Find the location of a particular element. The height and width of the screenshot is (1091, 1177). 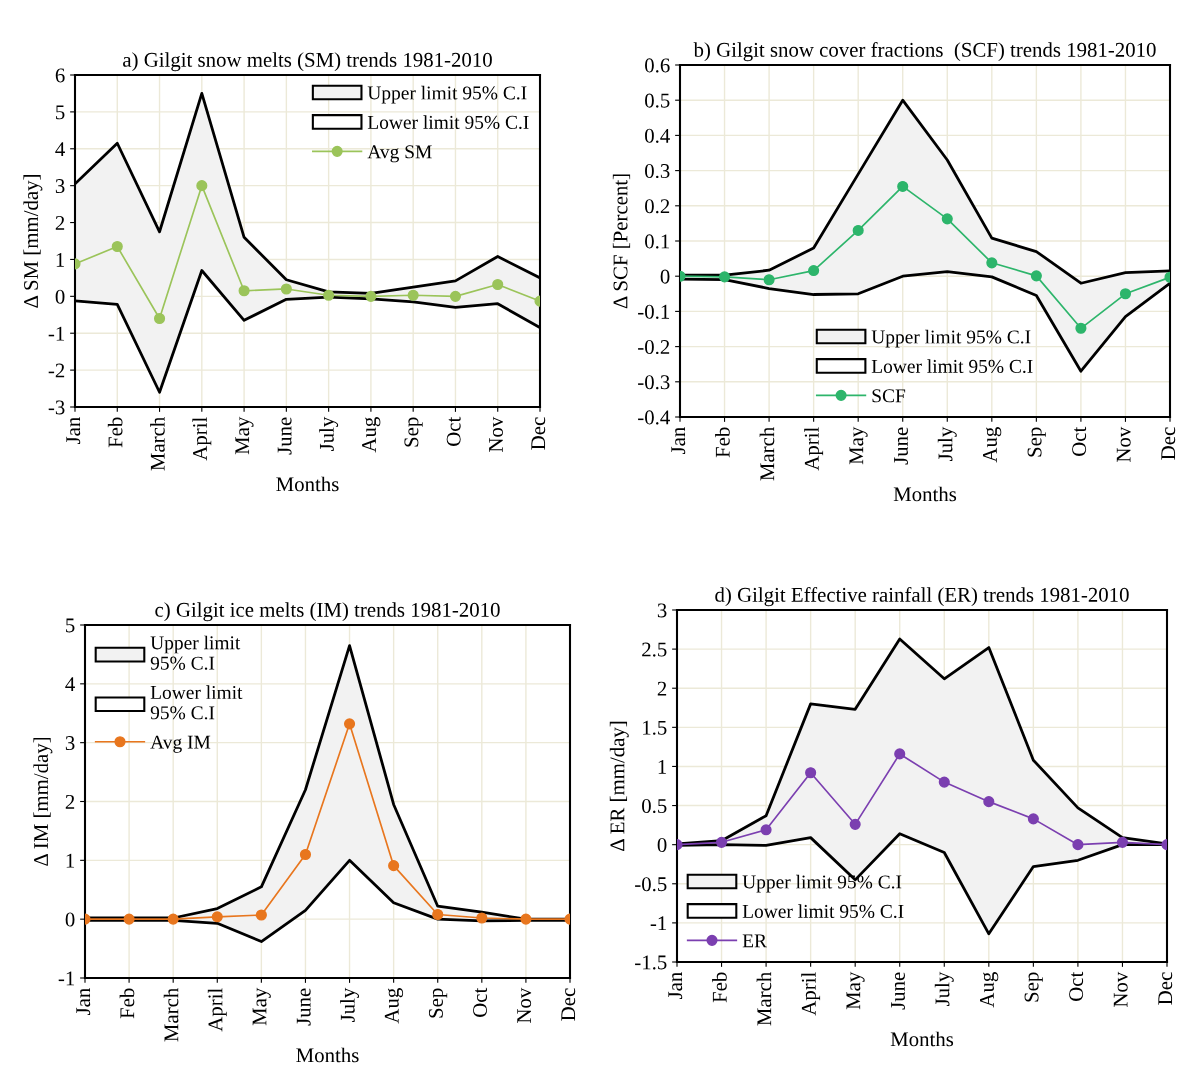

chart-title: a) Gilgit snow melts (SM) trends 1981-2010 is located at coordinates (307, 62).